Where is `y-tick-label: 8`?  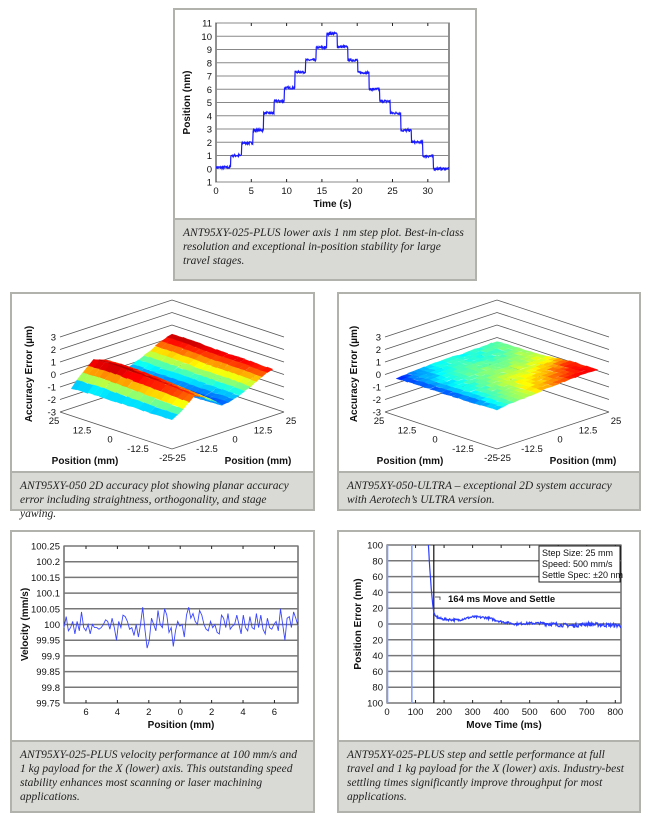 y-tick-label: 8 is located at coordinates (209, 63).